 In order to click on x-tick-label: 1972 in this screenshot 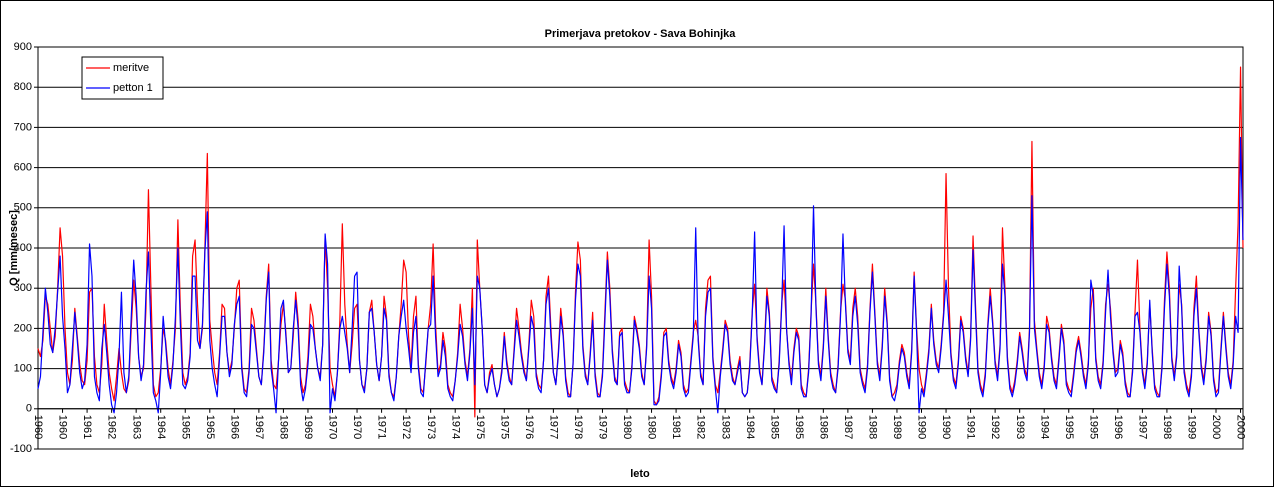, I will do `click(406, 427)`.